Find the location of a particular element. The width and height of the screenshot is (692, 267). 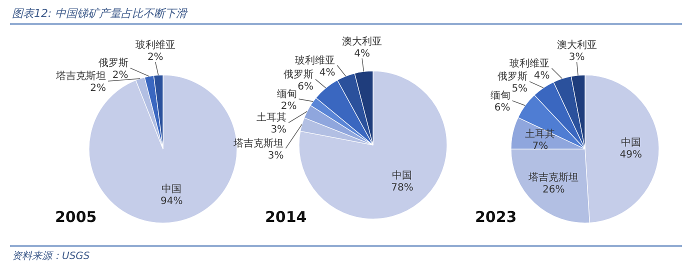

data-label: 94% is located at coordinates (171, 202).